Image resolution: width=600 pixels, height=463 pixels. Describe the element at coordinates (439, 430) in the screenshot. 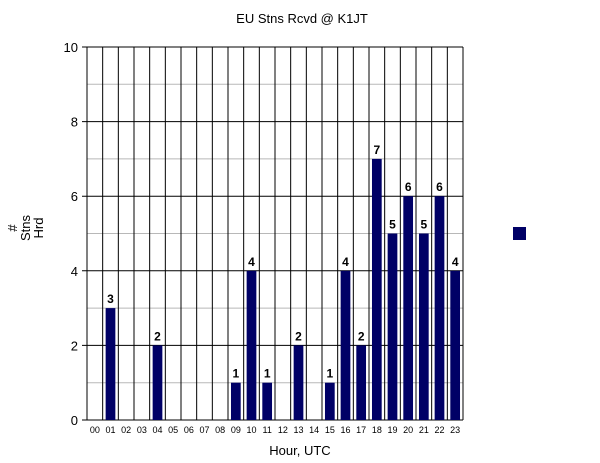

I see `x-tick-label: 22` at that location.